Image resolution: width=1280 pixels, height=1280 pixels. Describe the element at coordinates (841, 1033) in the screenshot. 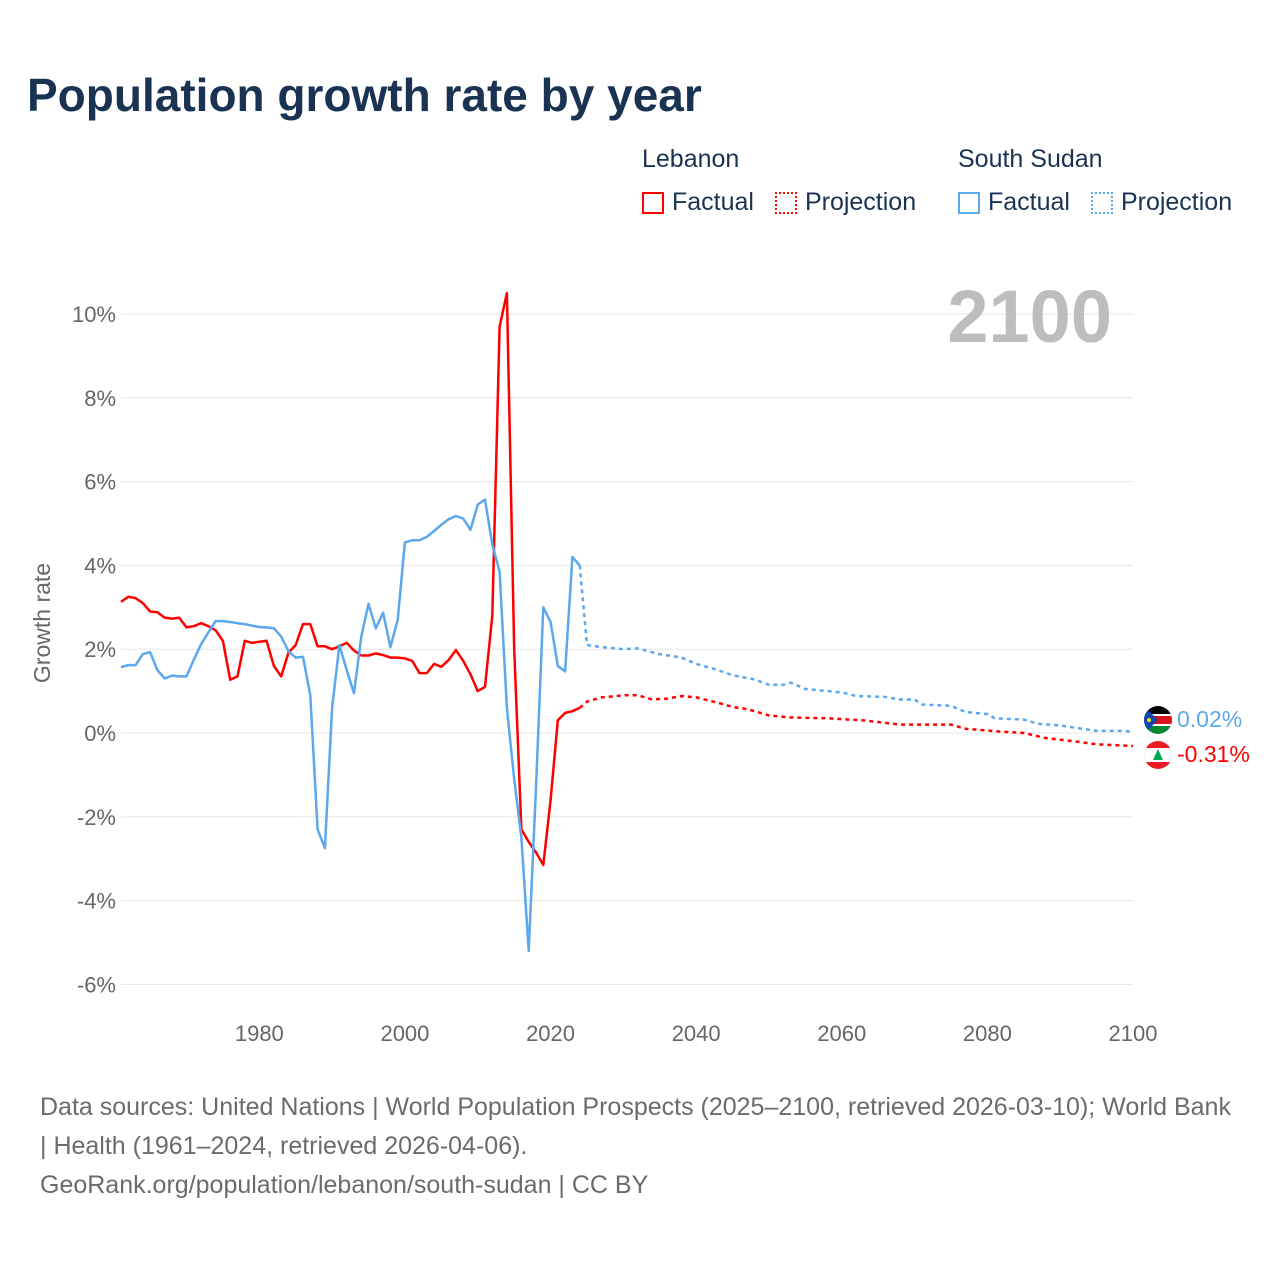

I see `x-tick-label: 2060` at that location.